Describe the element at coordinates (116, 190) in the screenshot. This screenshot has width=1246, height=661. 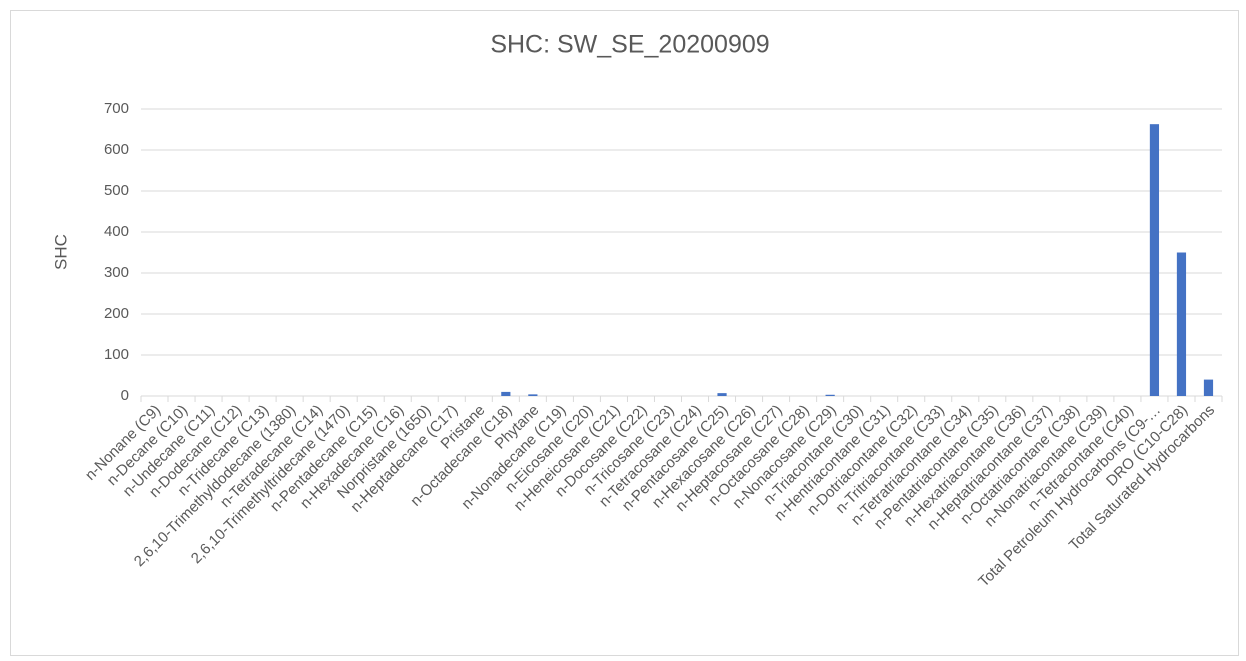
I see `y-tick-label: 500` at that location.